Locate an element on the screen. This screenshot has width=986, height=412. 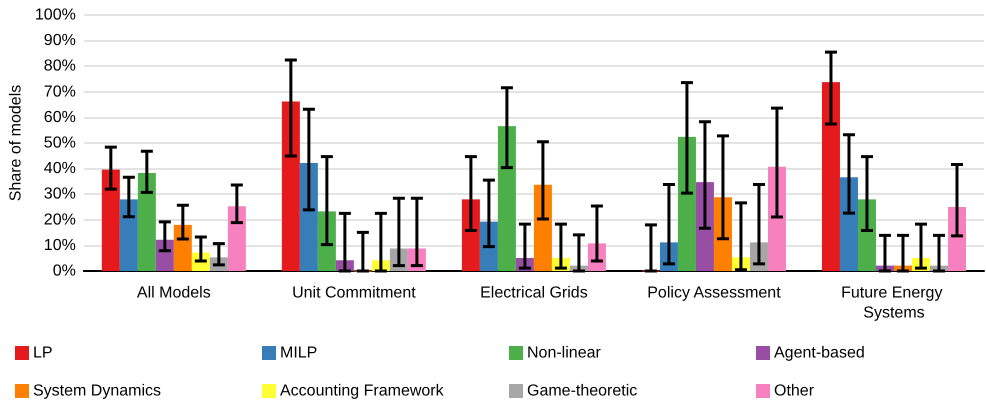
legend-label: LP is located at coordinates (43, 353).